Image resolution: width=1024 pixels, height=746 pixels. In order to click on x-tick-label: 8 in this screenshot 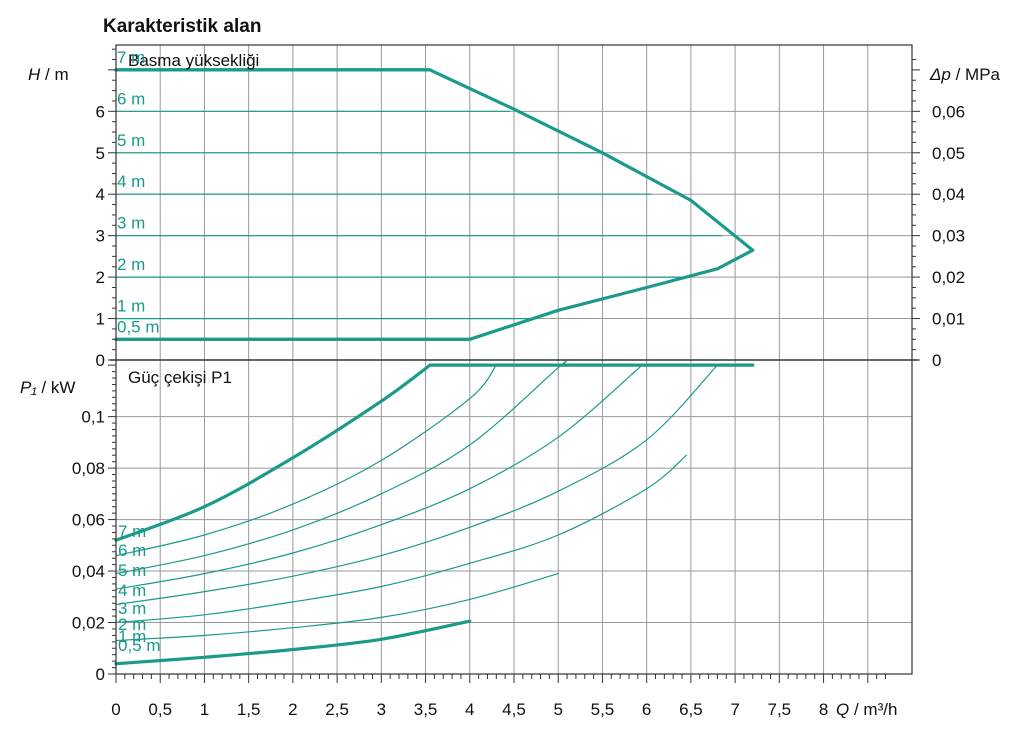, I will do `click(823, 709)`.